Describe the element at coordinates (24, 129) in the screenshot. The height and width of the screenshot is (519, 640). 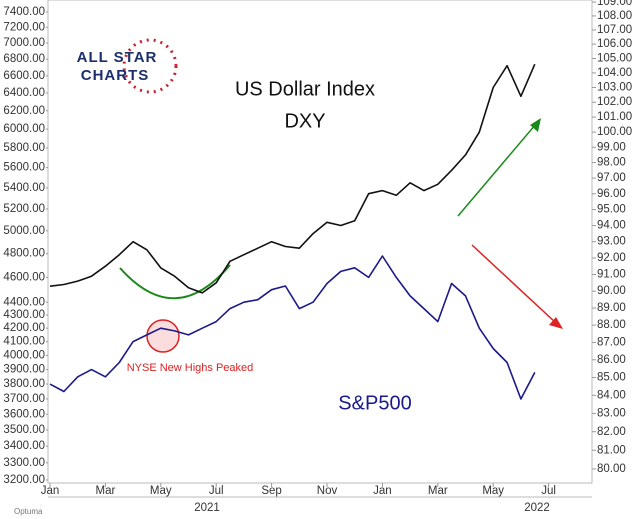
I see `y-tick-label: 6000.00` at that location.